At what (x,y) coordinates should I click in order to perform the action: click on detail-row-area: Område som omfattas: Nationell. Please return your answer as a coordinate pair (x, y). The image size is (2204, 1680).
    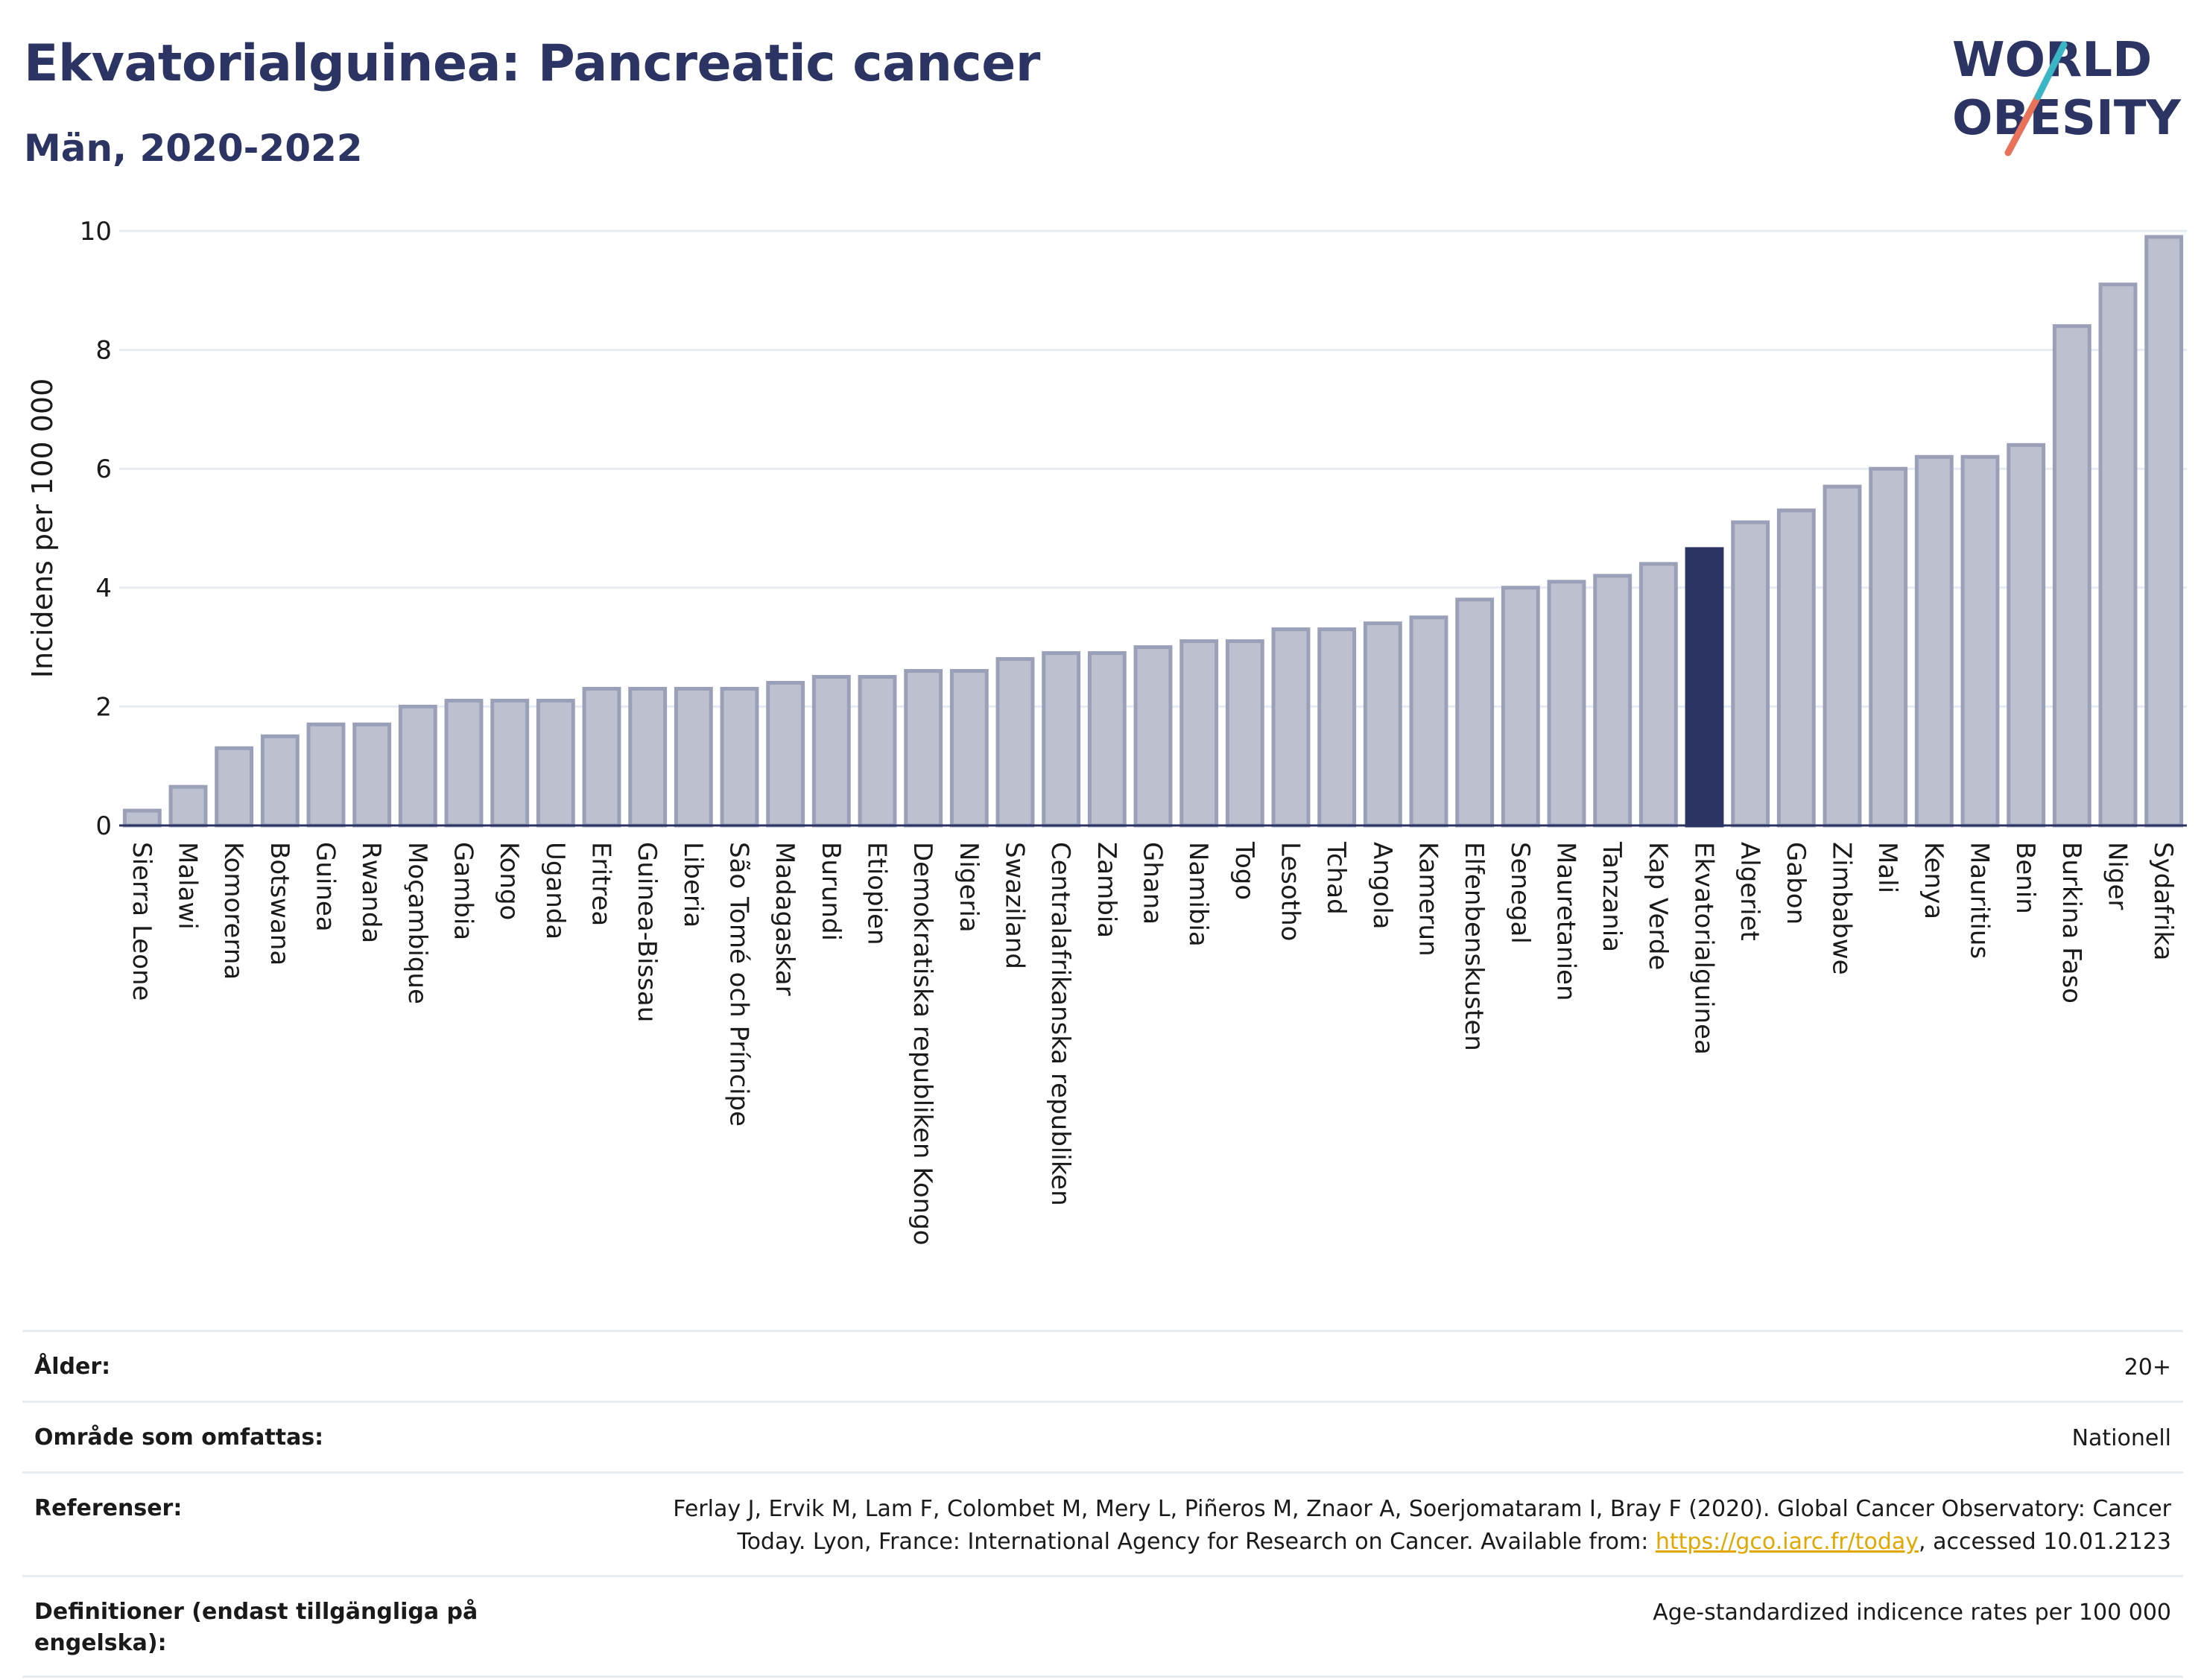
    Looking at the image, I should click on (1102, 1436).